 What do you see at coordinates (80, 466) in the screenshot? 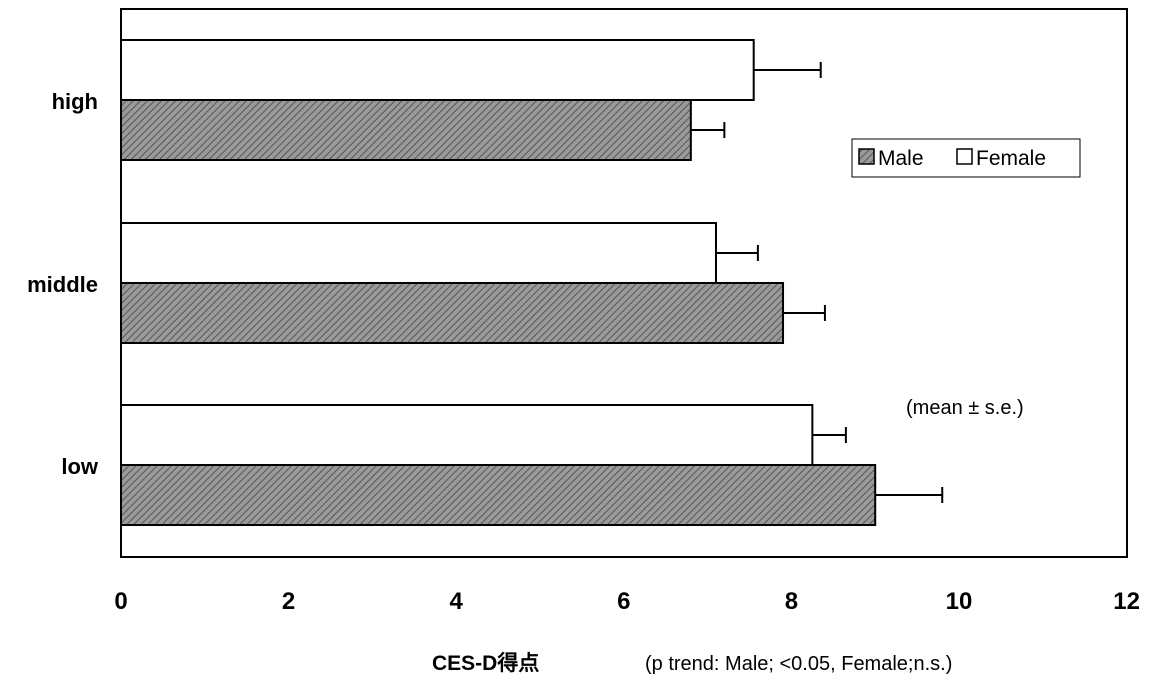
I see `category-label-low: low` at bounding box center [80, 466].